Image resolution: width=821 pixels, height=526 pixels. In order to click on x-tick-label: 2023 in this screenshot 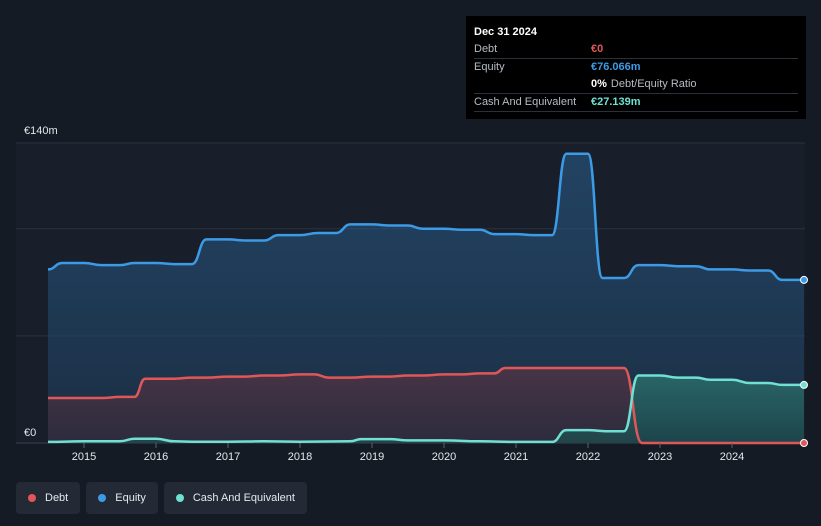, I will do `click(660, 457)`.